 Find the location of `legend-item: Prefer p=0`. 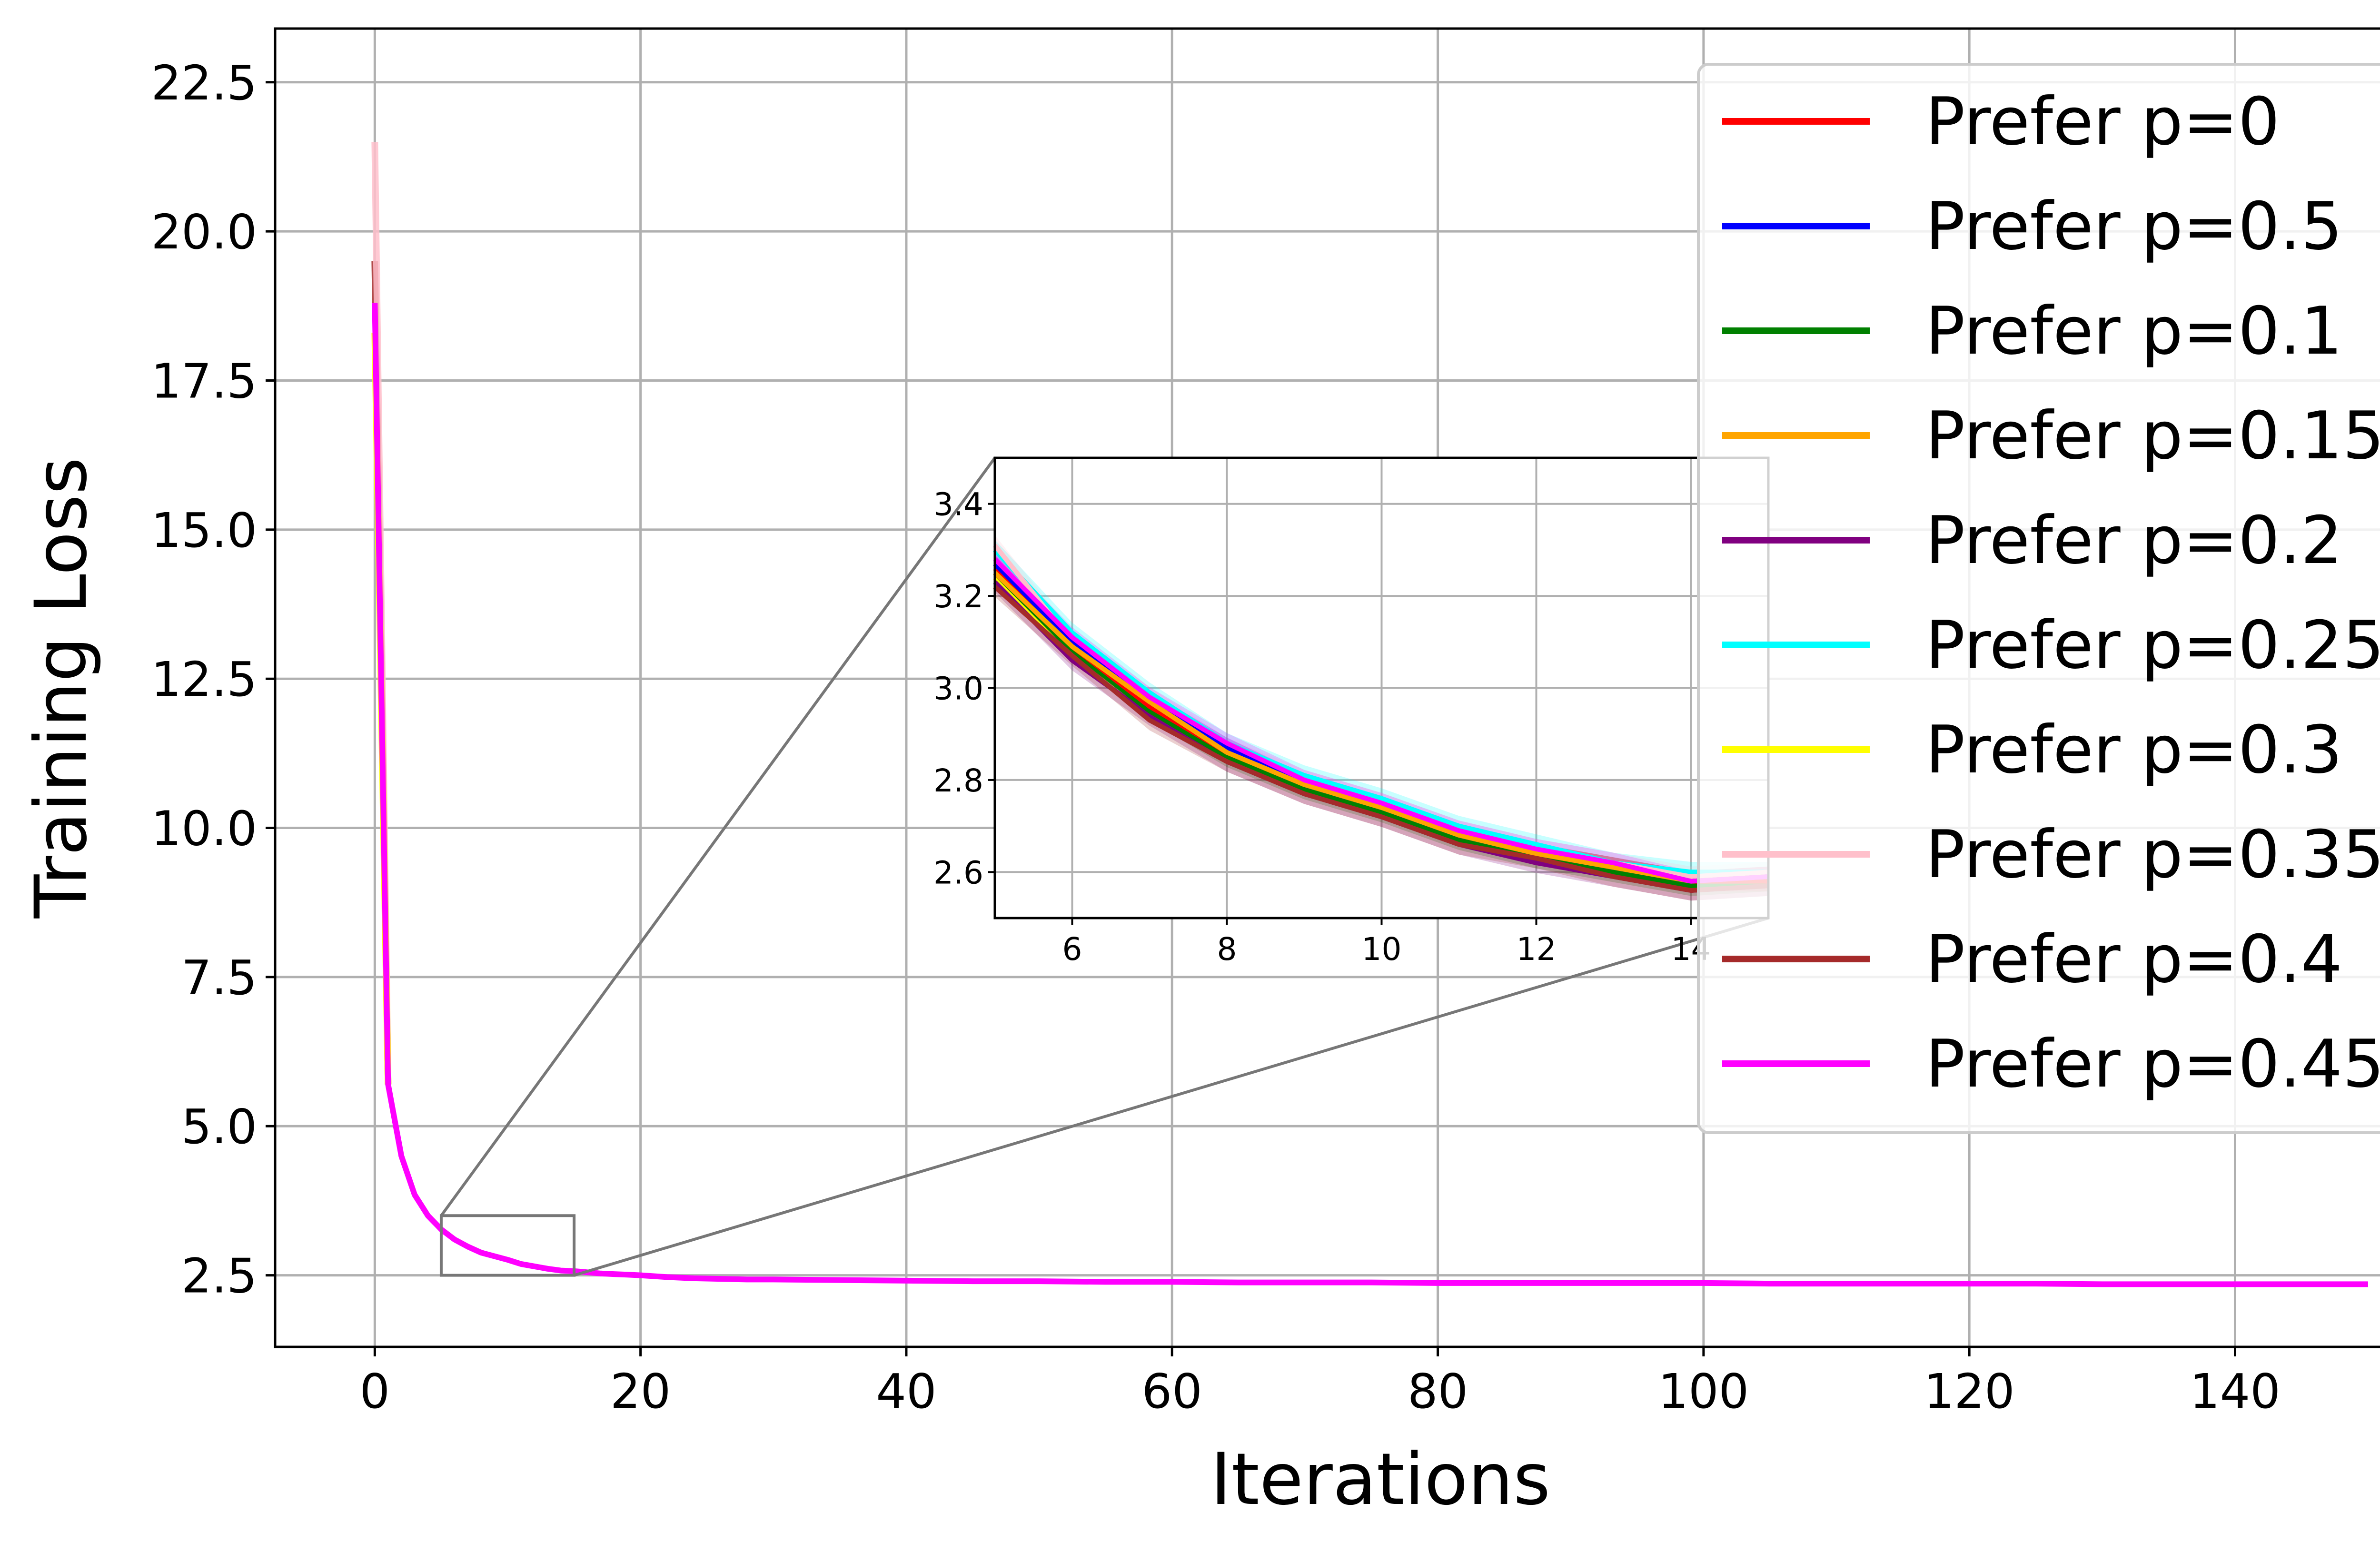

legend-item: Prefer p=0 is located at coordinates (2001, 121).